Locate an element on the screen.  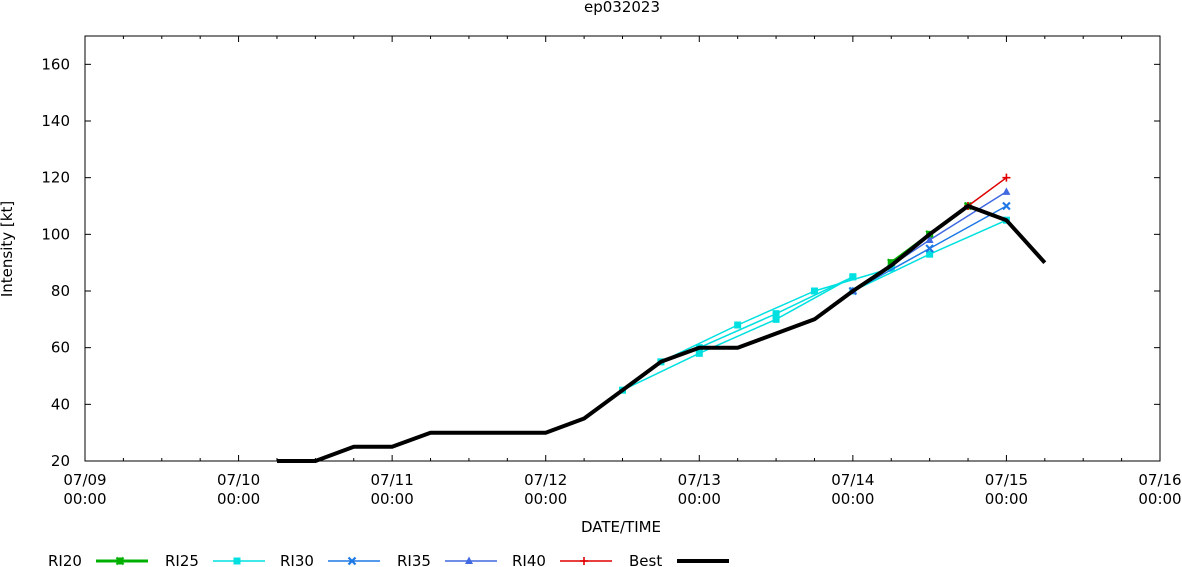
x-tick-date: 07/11 is located at coordinates (392, 480).